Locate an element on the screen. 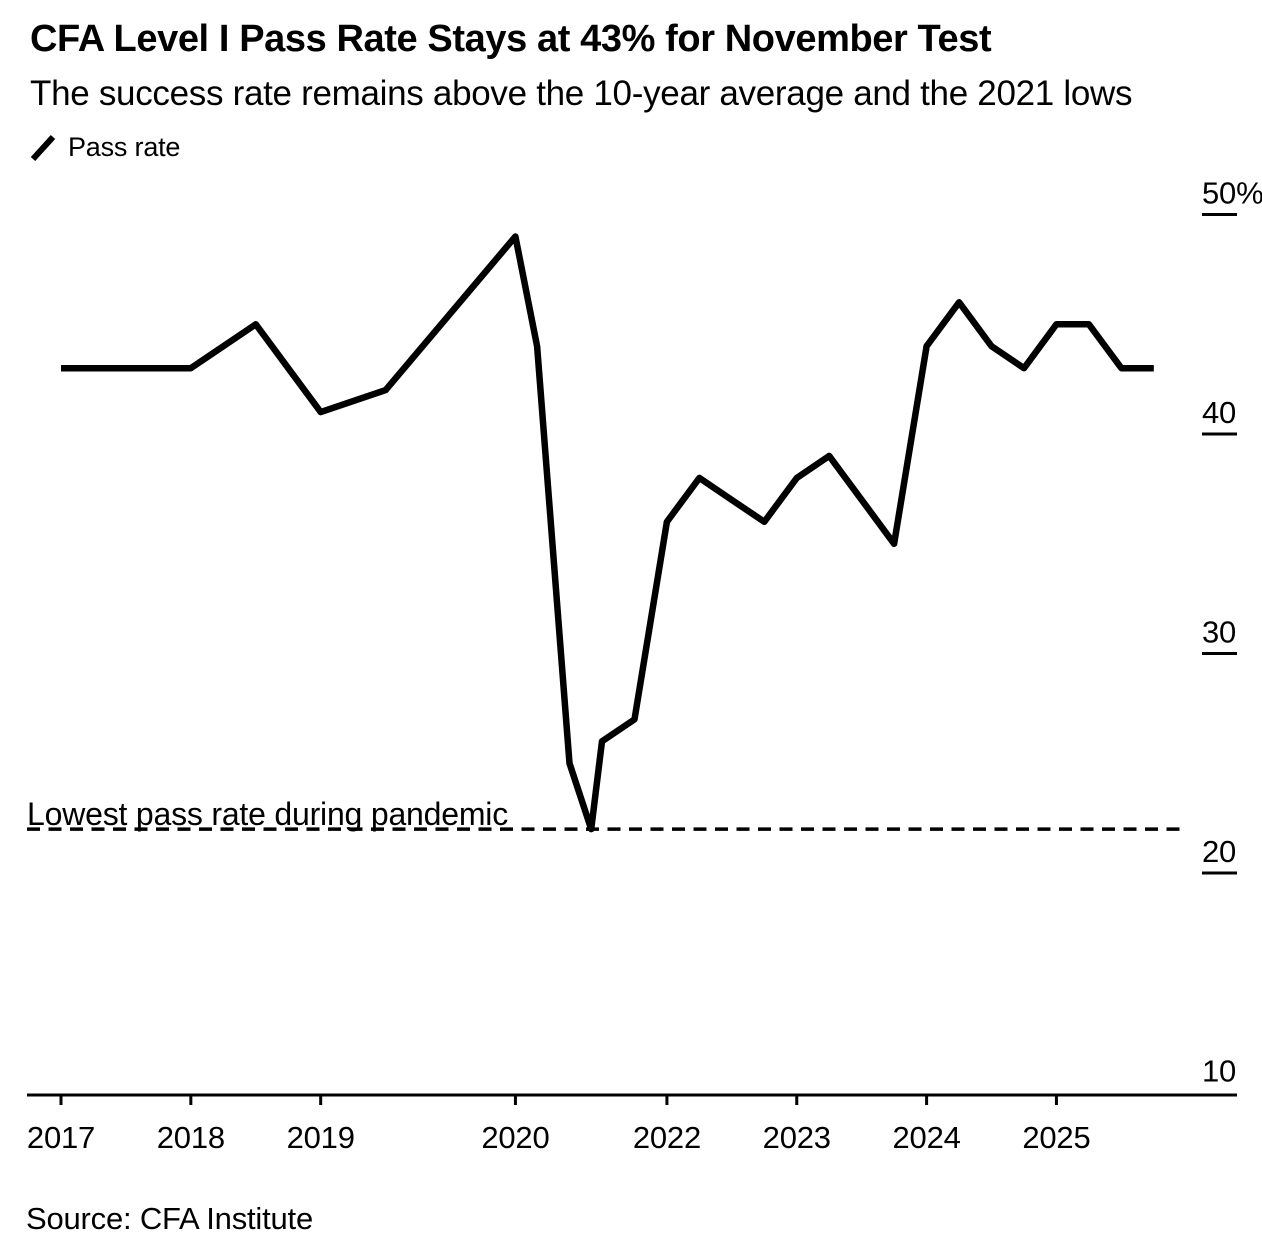 This screenshot has height=1237, width=1262. x-axis-label: 2018 is located at coordinates (191, 1137).